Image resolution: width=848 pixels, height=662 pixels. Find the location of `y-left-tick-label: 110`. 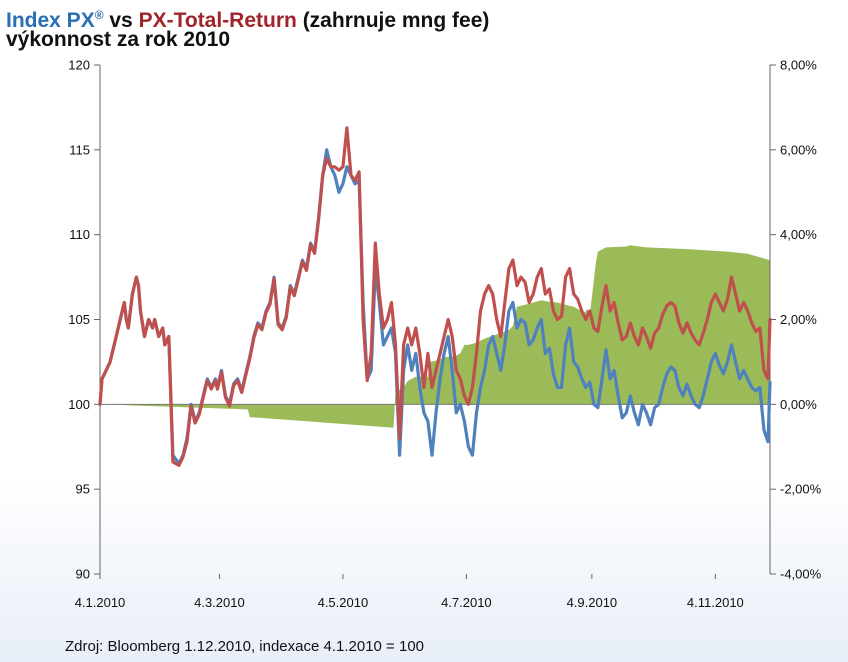

y-left-tick-label: 110 is located at coordinates (79, 234).